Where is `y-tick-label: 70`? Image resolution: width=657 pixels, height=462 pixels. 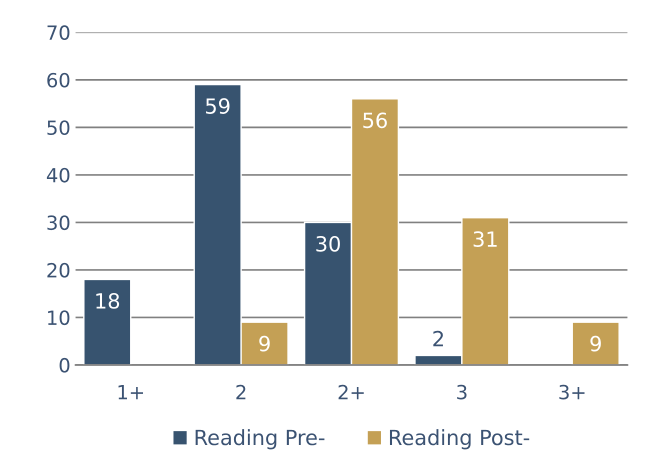
y-tick-label: 70 is located at coordinates (59, 32).